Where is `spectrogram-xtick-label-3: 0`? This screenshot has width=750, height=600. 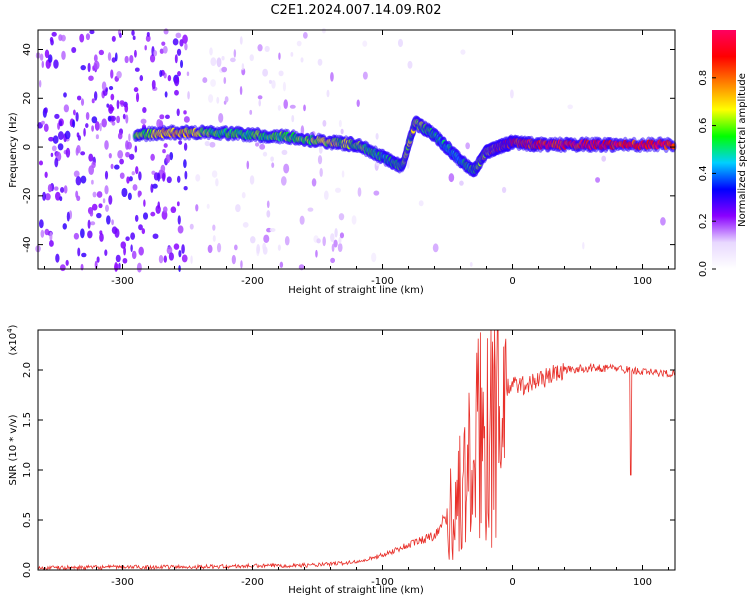 spectrogram-xtick-label-3: 0 is located at coordinates (512, 281).